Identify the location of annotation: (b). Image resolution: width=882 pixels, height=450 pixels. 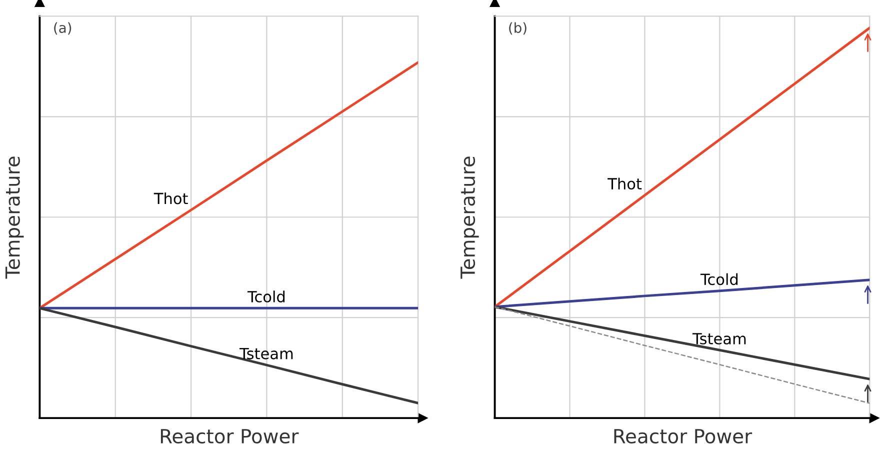
(517, 28).